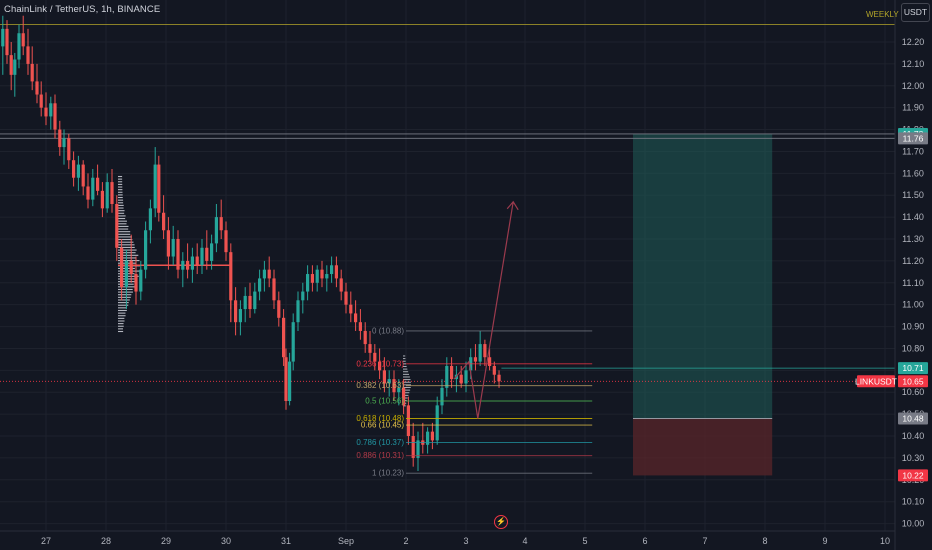 The image size is (932, 550). I want to click on y-tick-label: 10.00, so click(913, 524).